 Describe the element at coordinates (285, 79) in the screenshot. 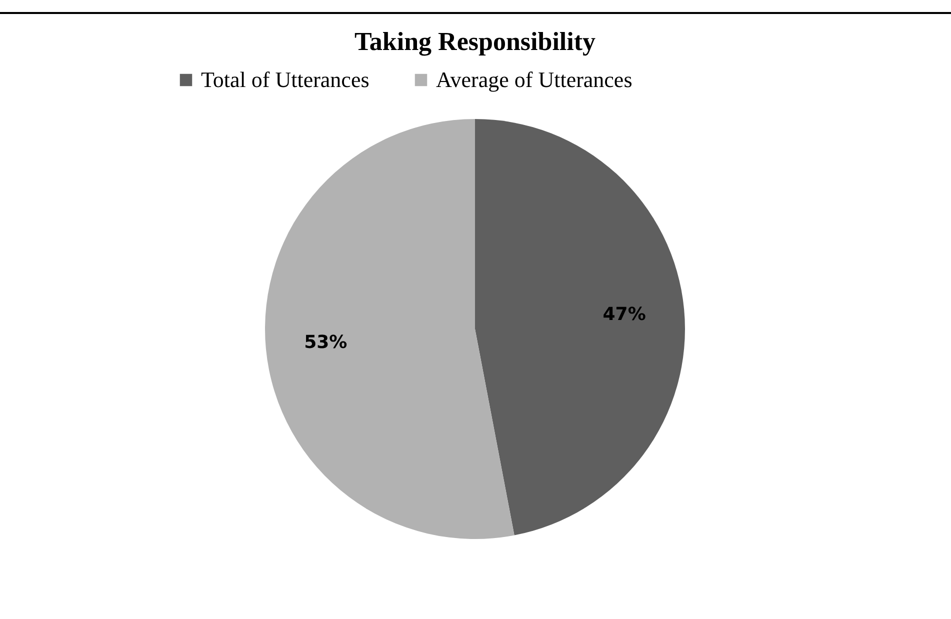

I see `legend-label: Total of Utterances` at that location.